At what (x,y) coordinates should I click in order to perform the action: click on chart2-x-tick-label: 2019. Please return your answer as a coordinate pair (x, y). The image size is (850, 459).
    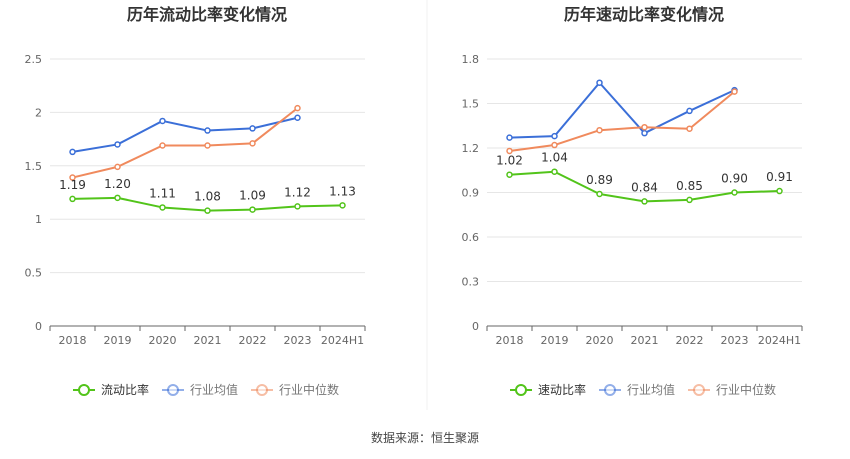
    Looking at the image, I should click on (555, 340).